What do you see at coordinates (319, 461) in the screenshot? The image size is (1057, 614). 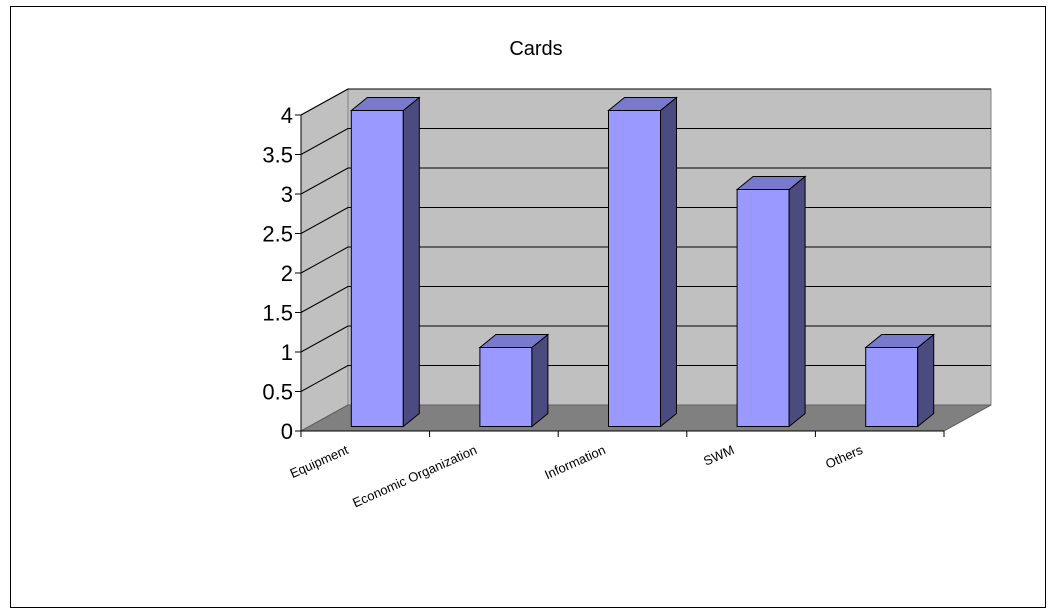 I see `x-tick-label: Equipment` at bounding box center [319, 461].